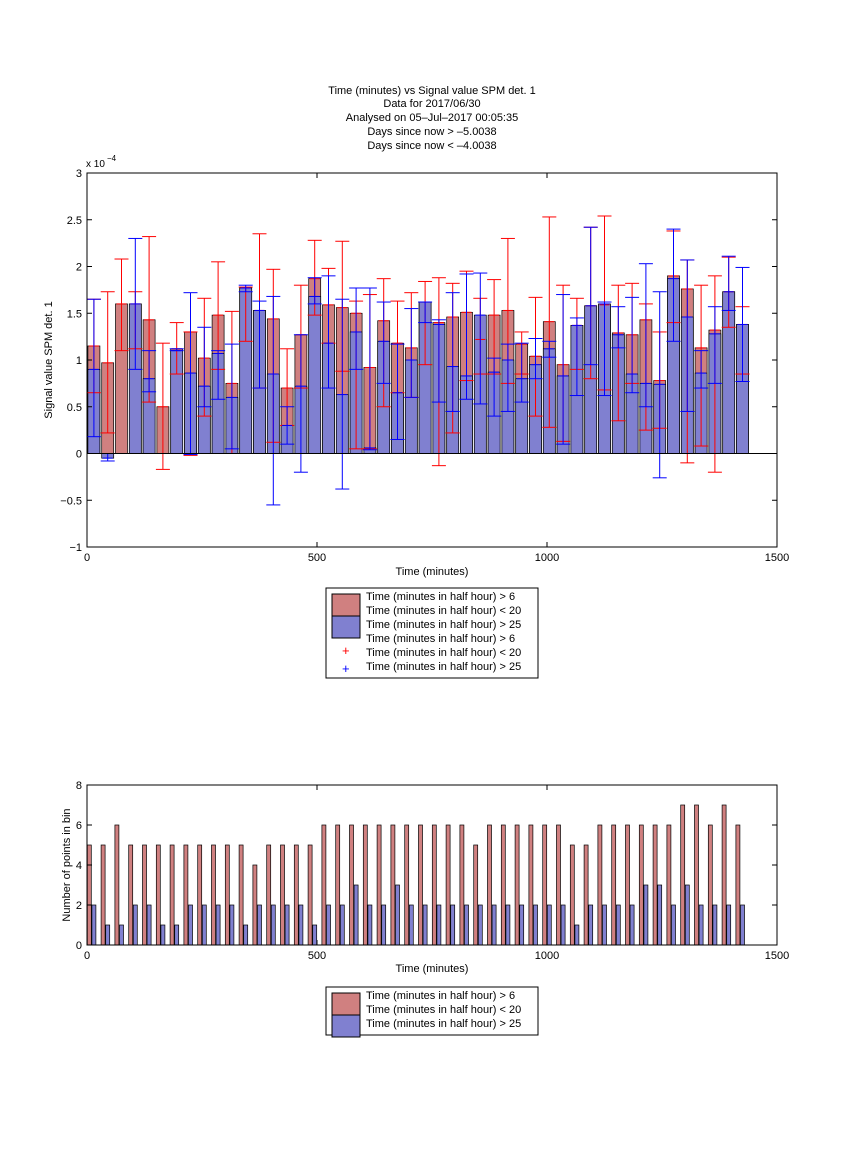 This screenshot has height=1152, width=864. Describe the element at coordinates (443, 1024) in the screenshot. I see `chart-2-legend-label: Time (minutes in half hour) > 25` at that location.